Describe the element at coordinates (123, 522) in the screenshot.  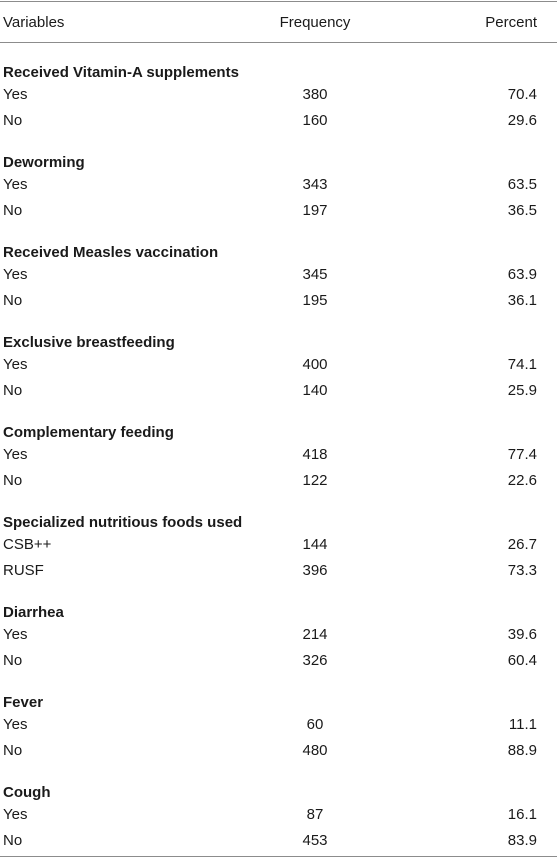
I see `section-title: Specialized nutritious foods used` at that location.